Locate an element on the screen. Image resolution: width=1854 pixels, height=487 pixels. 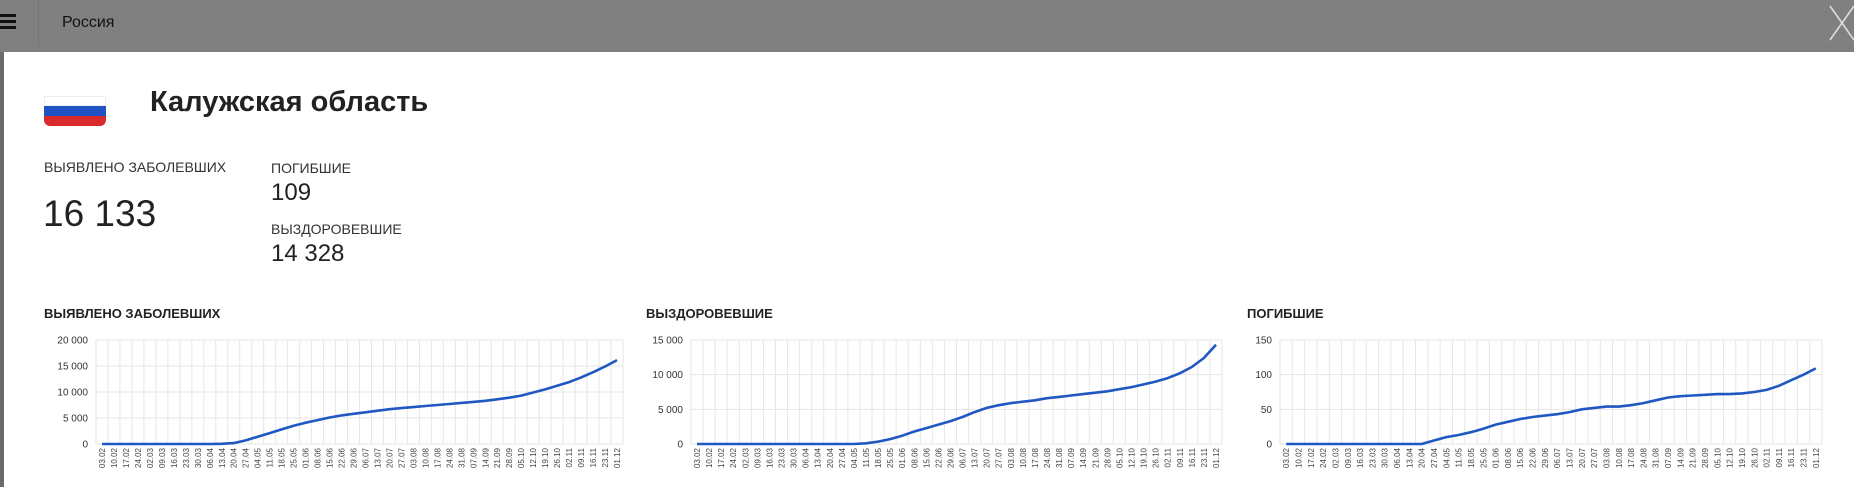
y-tick-label: 5 000 is located at coordinates (75, 419).